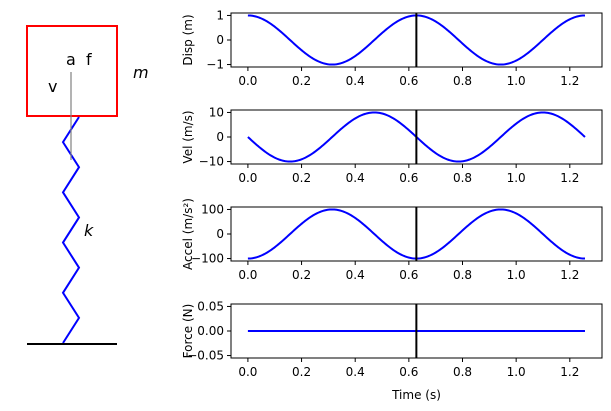  What do you see at coordinates (89, 59) in the screenshot?
I see `force-arrow-label: f` at bounding box center [89, 59].